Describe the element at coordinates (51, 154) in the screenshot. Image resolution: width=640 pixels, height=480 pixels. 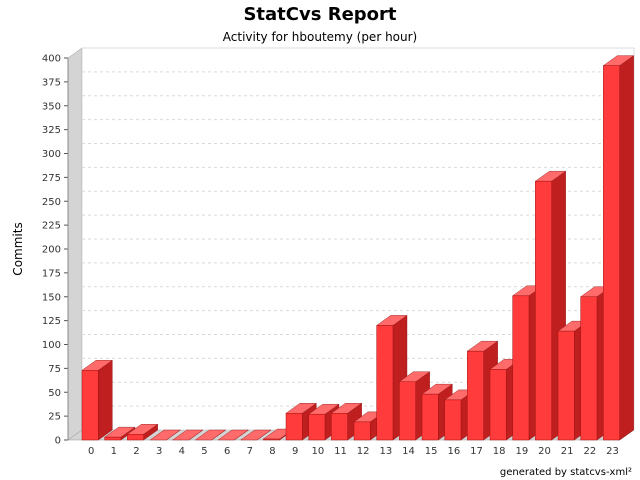
I see `y-tick-label: 300` at that location.